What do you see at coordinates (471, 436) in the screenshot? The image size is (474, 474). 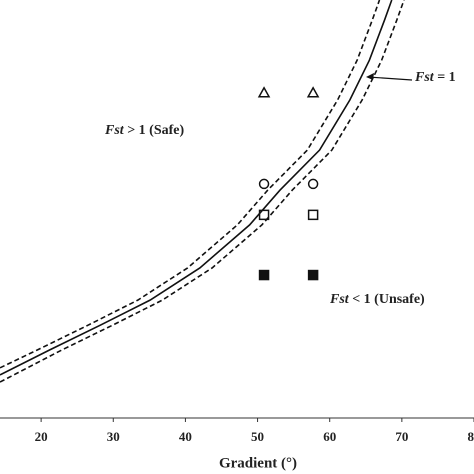 I see `x-tick-label: 80` at bounding box center [471, 436].